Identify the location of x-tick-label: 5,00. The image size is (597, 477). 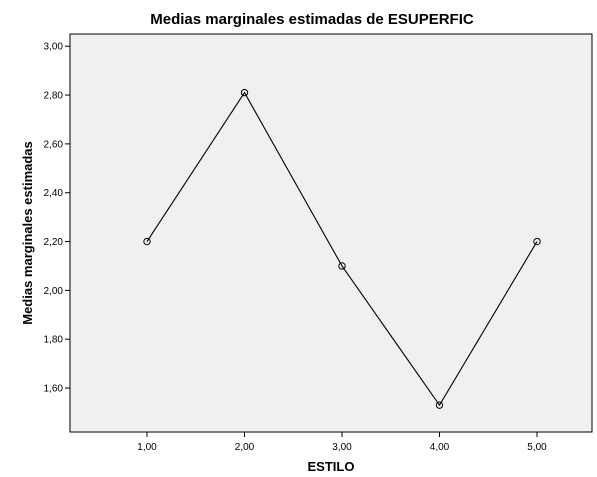
(537, 447).